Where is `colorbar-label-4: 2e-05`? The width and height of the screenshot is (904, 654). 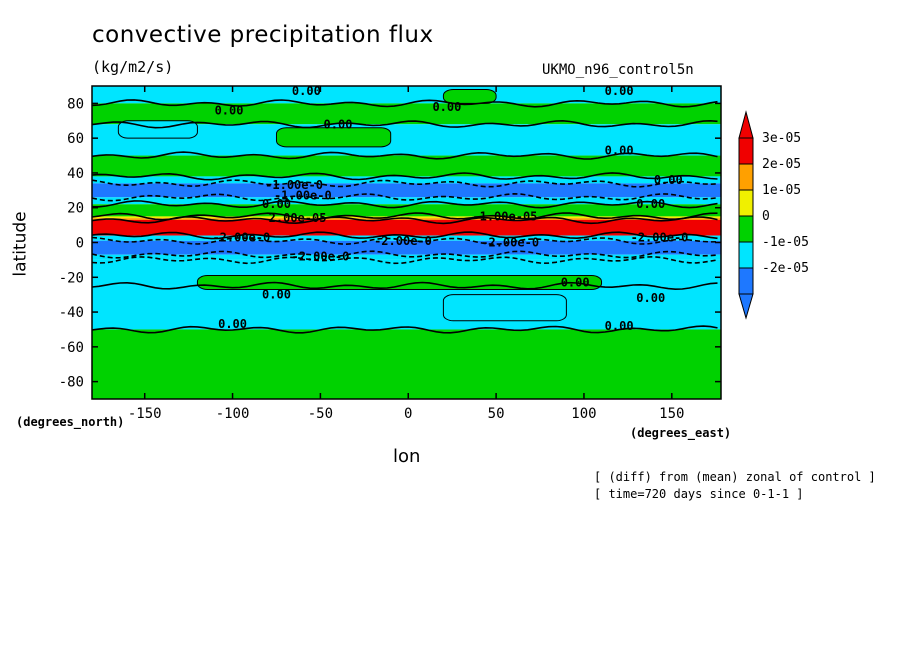
colorbar-label-4: 2e-05 is located at coordinates (781, 164).